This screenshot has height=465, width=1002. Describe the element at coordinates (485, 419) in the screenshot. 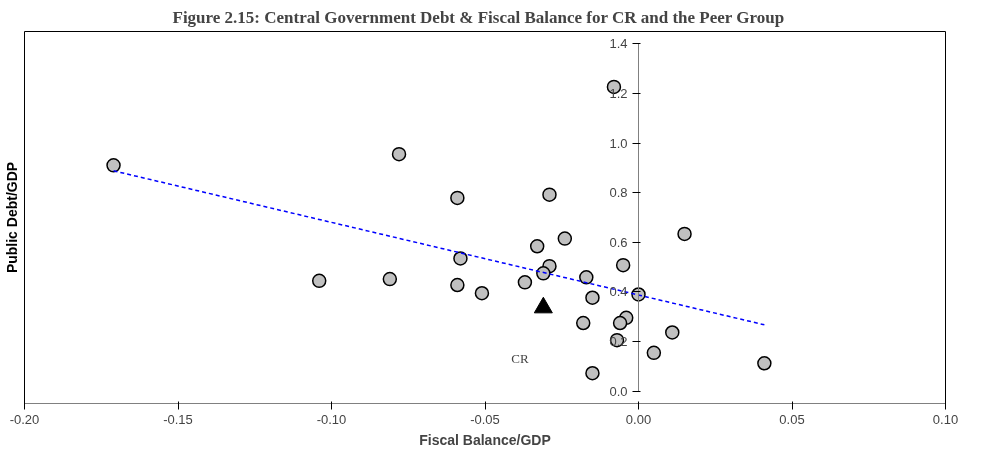

I see `x-tick-label: -0.05` at that location.